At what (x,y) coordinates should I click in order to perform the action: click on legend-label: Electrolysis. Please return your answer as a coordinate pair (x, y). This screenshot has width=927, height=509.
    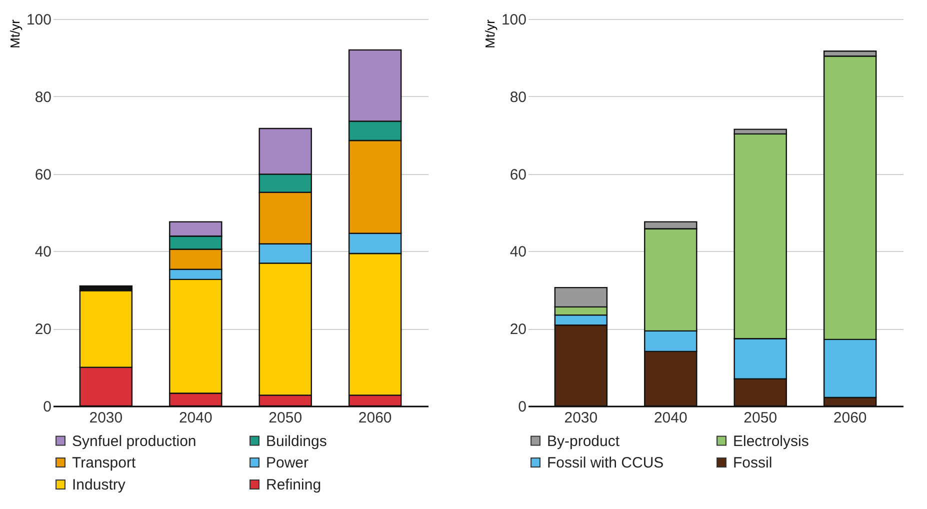
    Looking at the image, I should click on (771, 441).